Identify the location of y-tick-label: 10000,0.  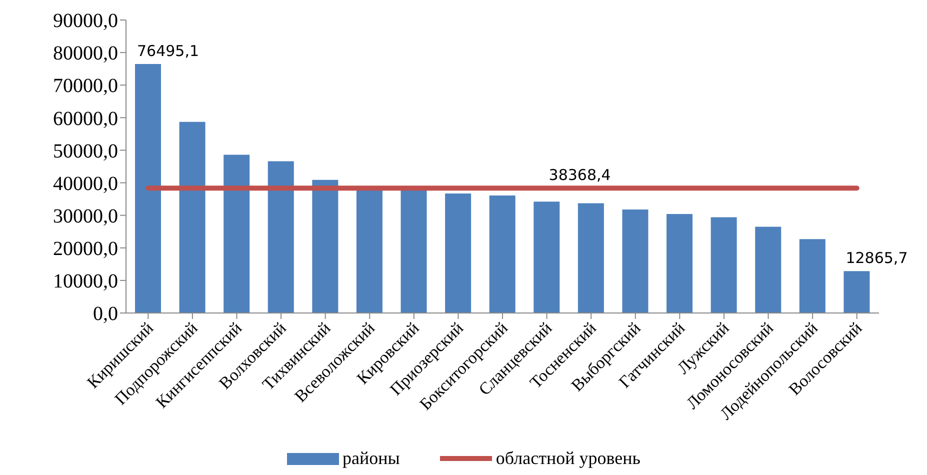
(85, 281).